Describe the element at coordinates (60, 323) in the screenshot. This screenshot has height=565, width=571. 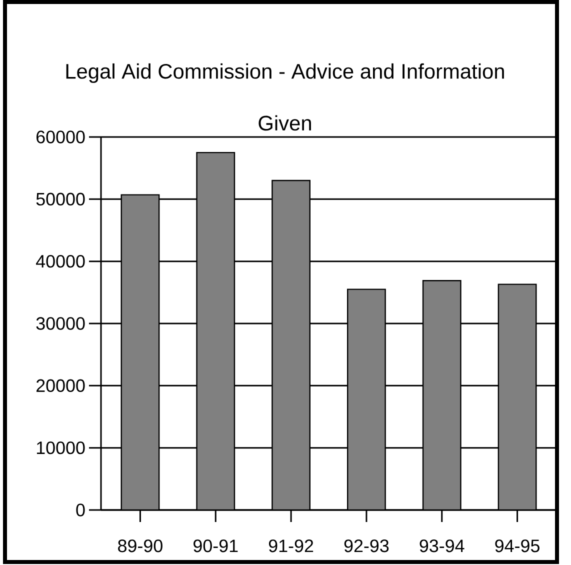
I see `y-tick-label: 30000` at that location.